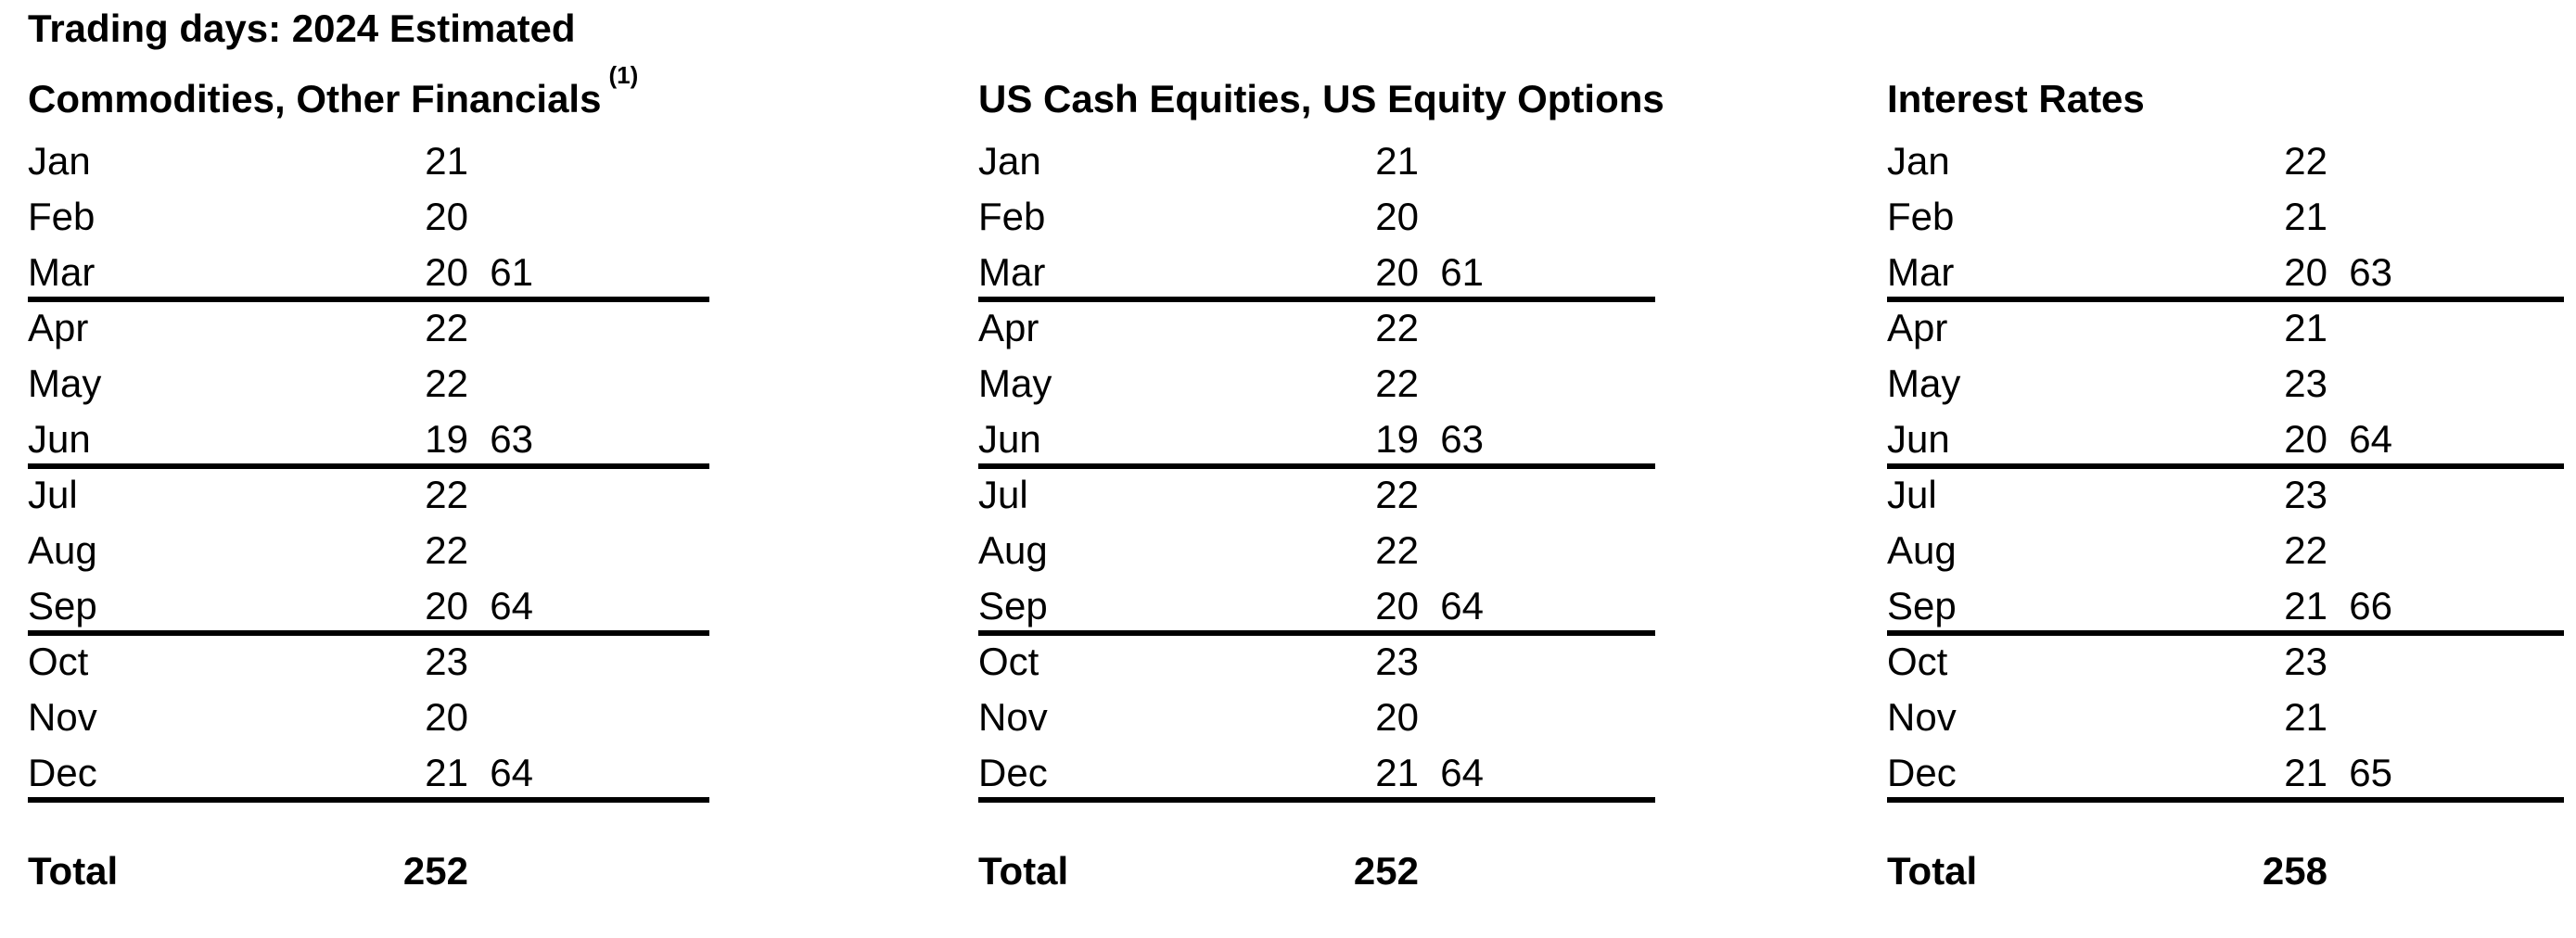 This screenshot has height=938, width=2576. I want to click on month-row: May 22, so click(1317, 384).